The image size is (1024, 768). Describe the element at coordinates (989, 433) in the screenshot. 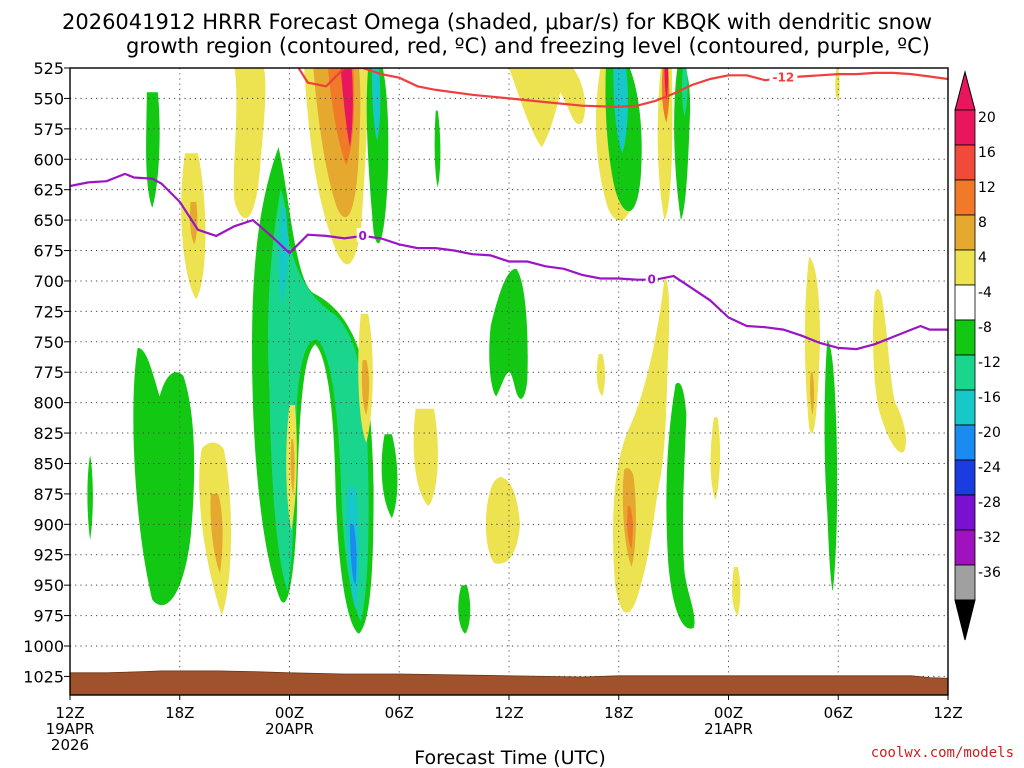

I see `colorbar-label-9: -20` at that location.